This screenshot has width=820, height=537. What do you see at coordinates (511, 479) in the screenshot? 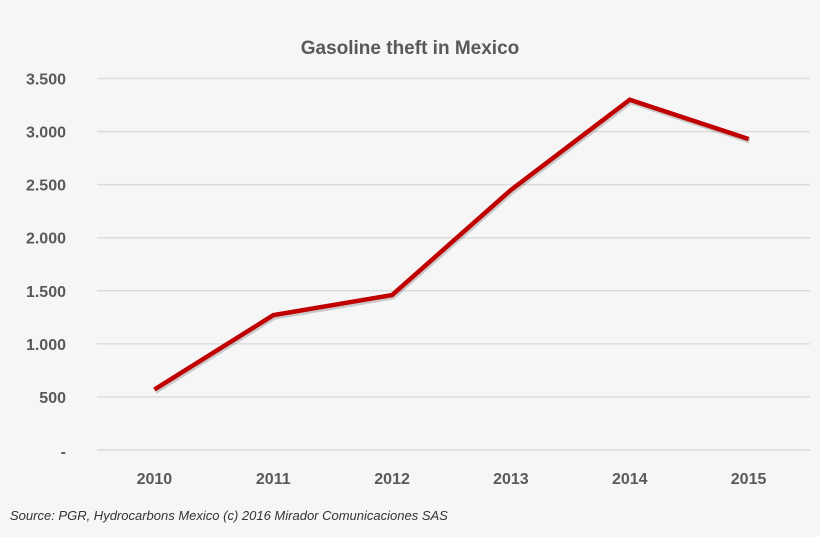
I see `x-tick-label: 2013` at bounding box center [511, 479].